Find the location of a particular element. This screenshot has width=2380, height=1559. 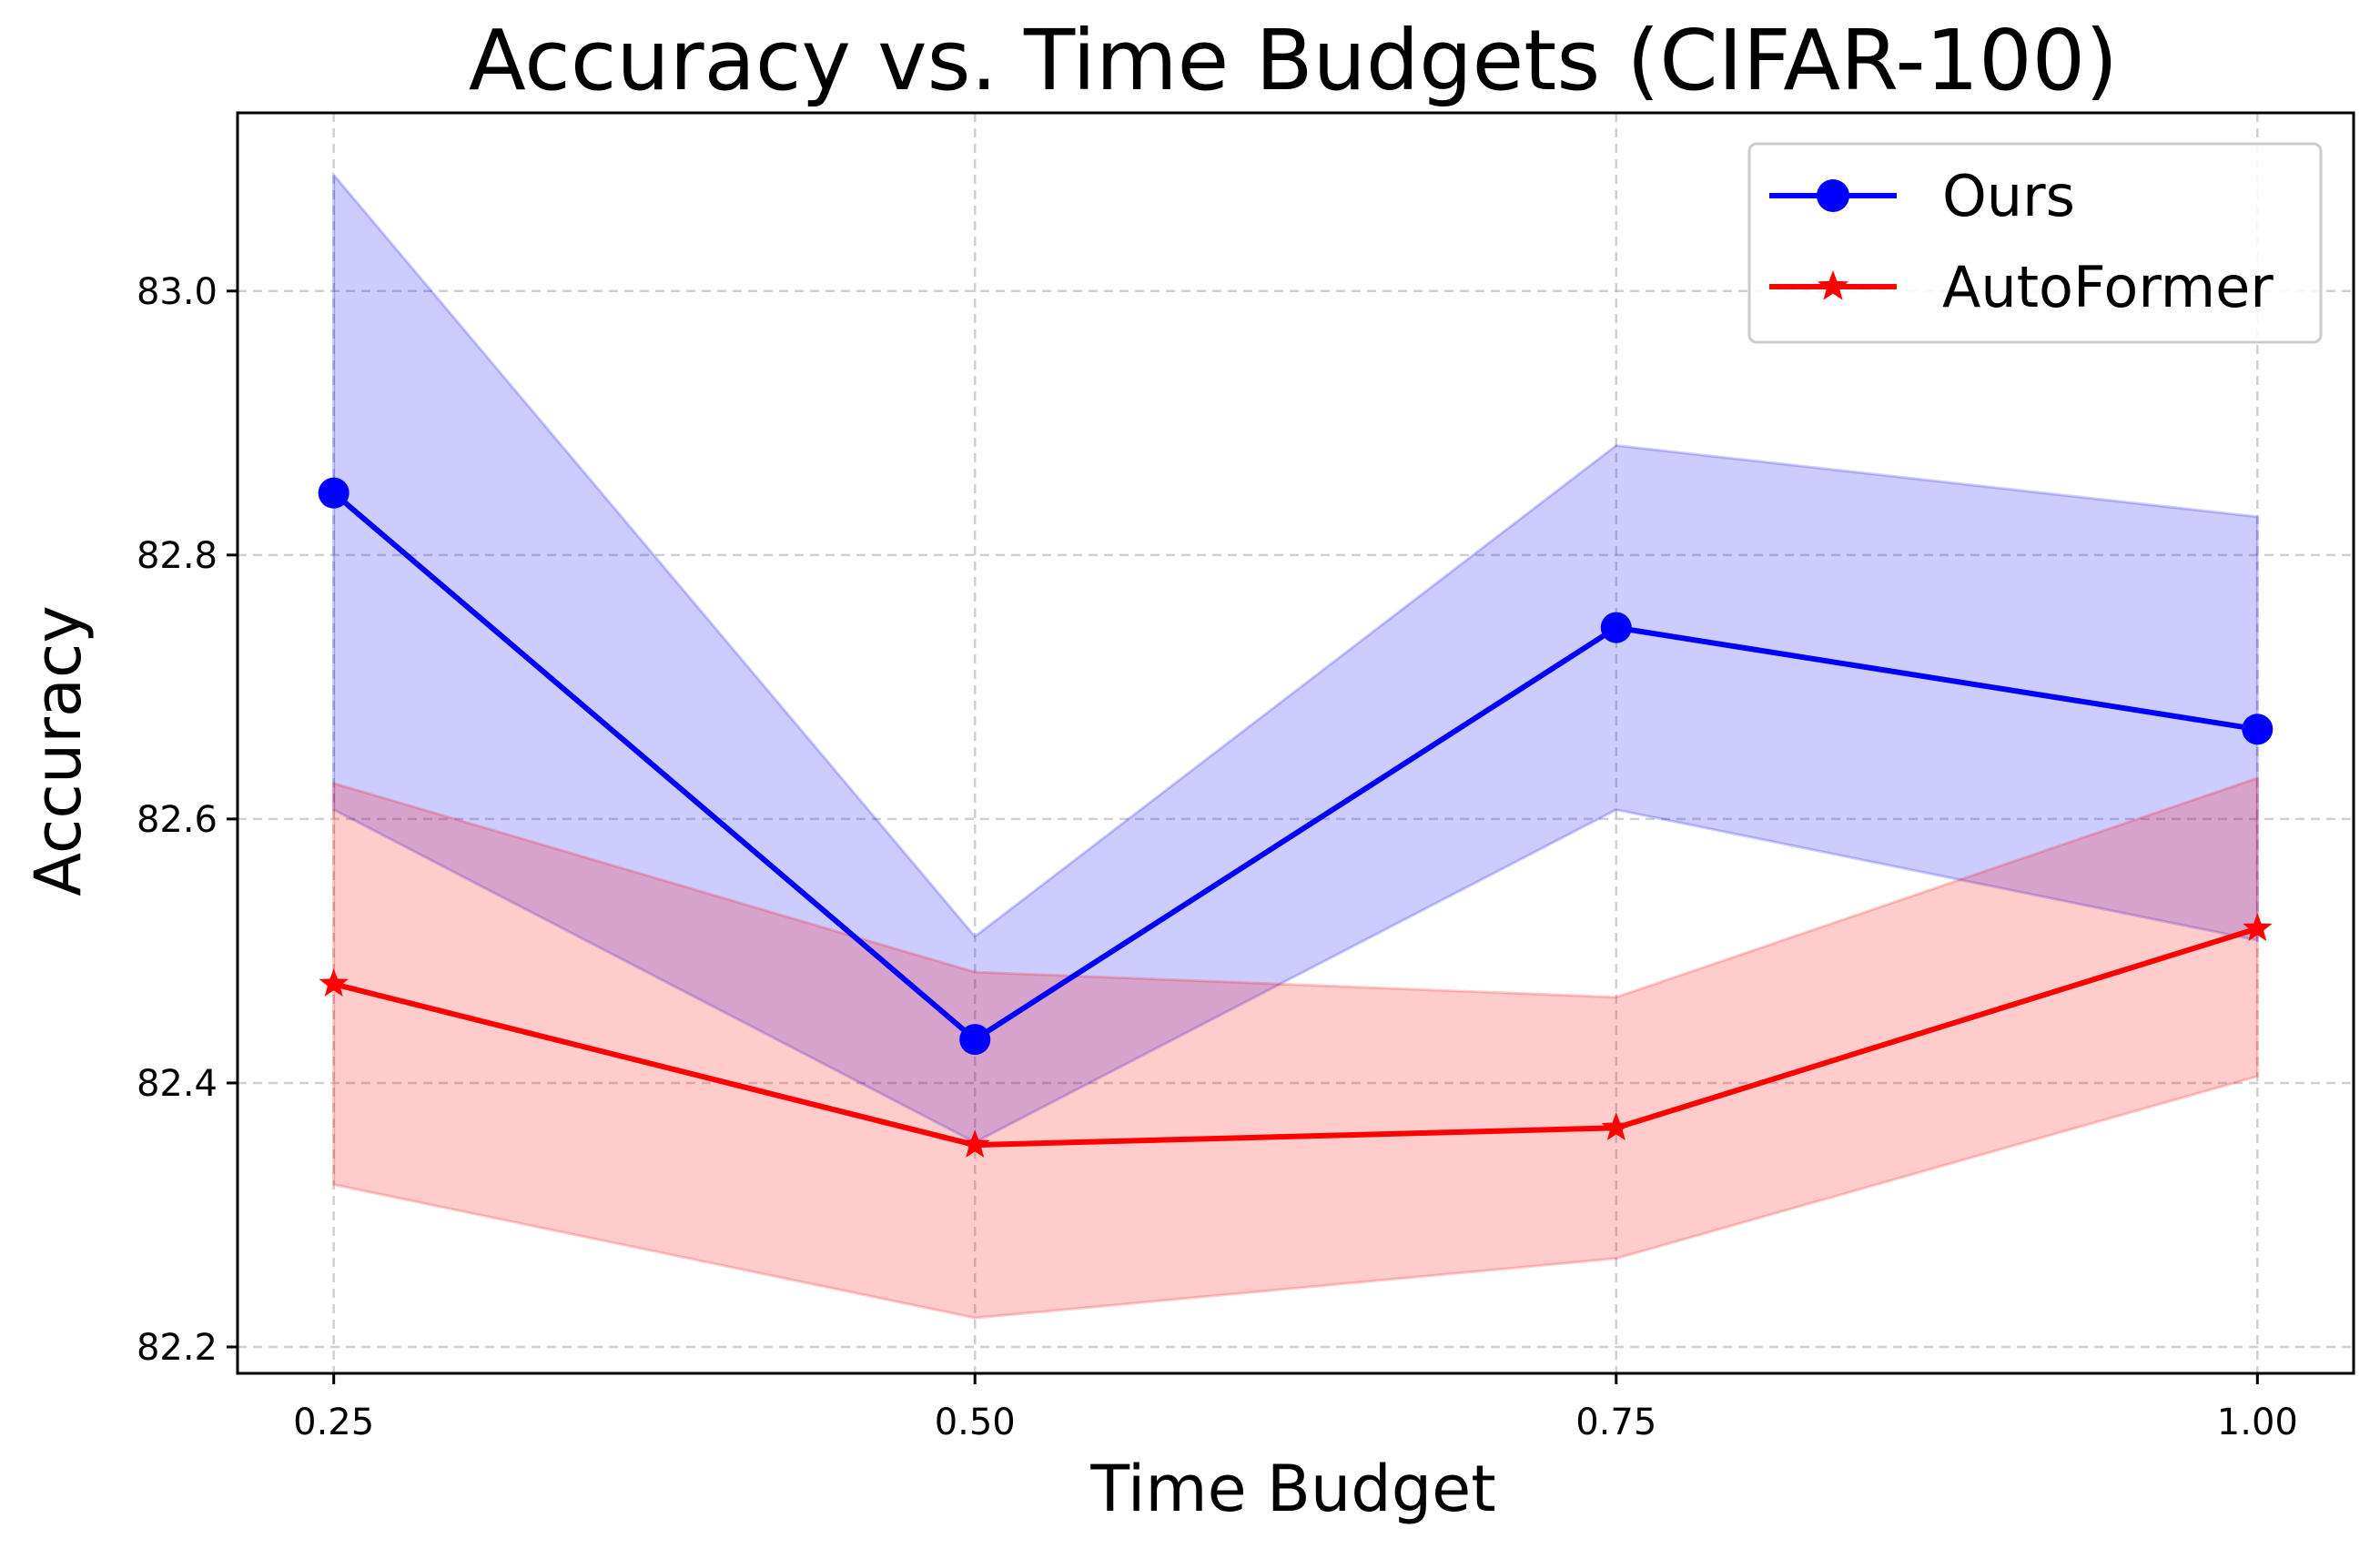

y-tick-label: 82.4 is located at coordinates (178, 1084).